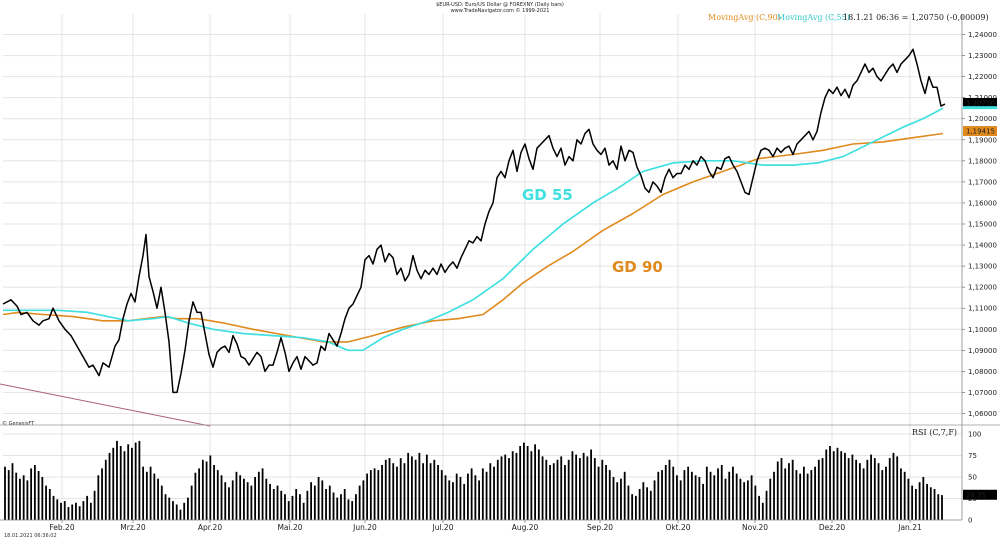  I want to click on value-markers: 1,20750 1,19415 29,35, so click(980, 298).